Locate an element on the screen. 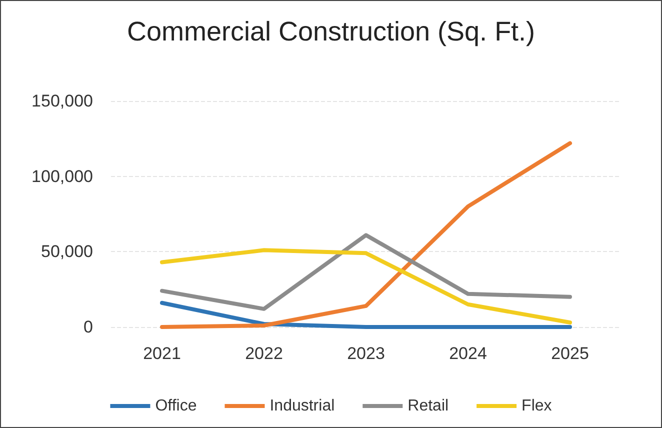 This screenshot has height=428, width=662. y-tick-label: 0 is located at coordinates (88, 327).